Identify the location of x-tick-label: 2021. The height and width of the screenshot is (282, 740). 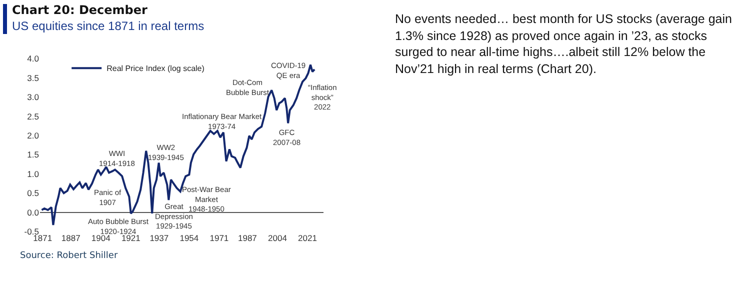
(308, 238).